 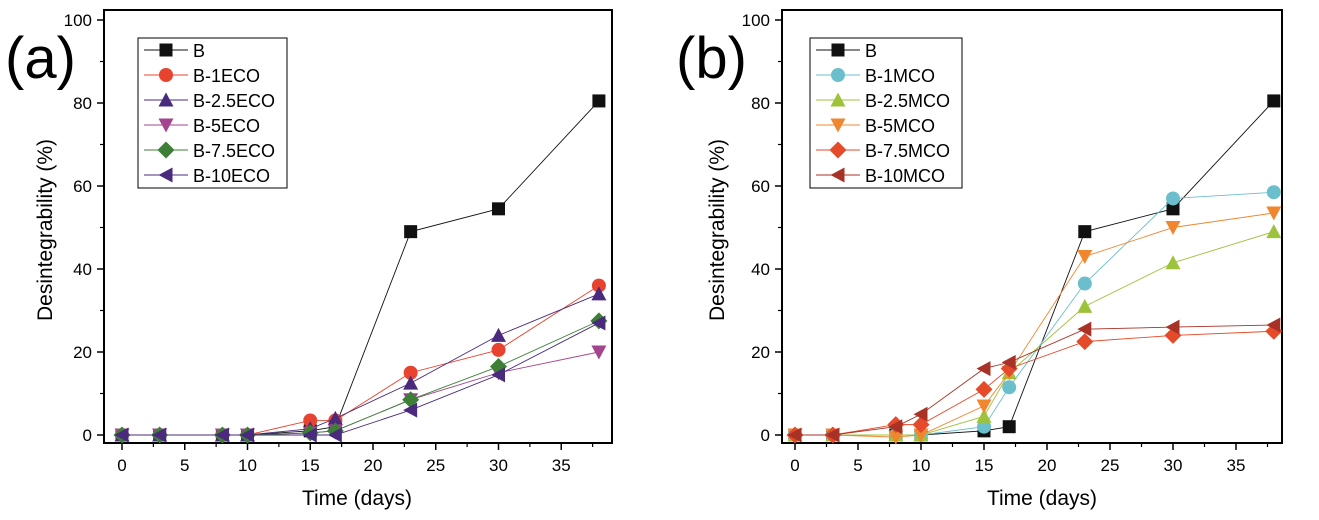 I want to click on series-B-7.5ECO, so click(x=360, y=378).